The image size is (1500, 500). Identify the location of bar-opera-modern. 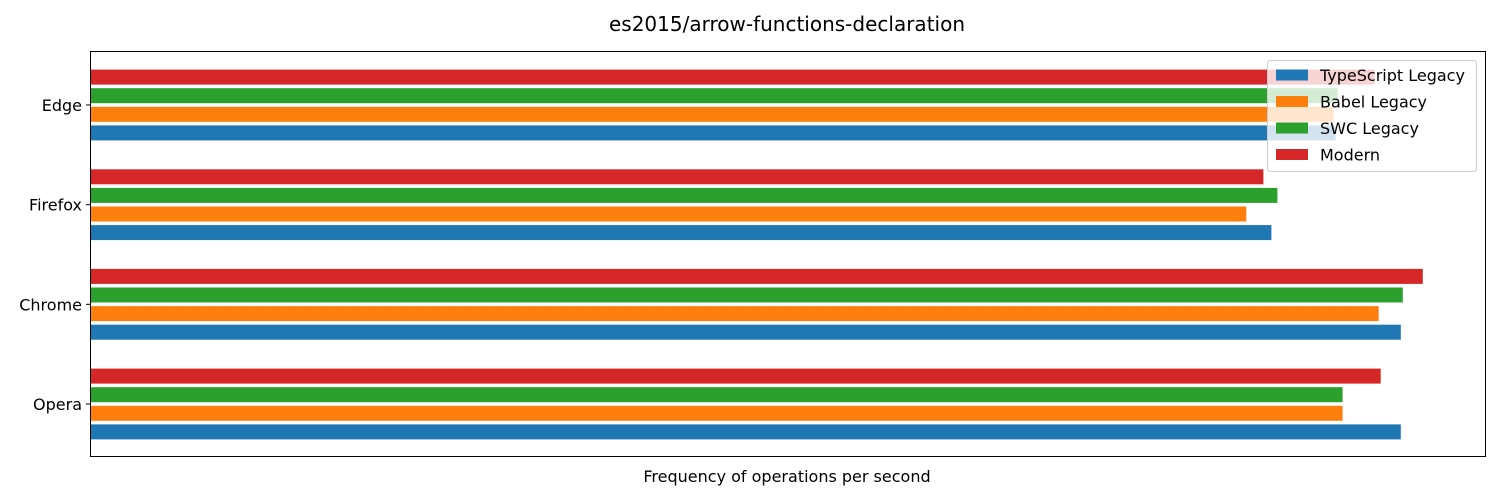
(736, 376).